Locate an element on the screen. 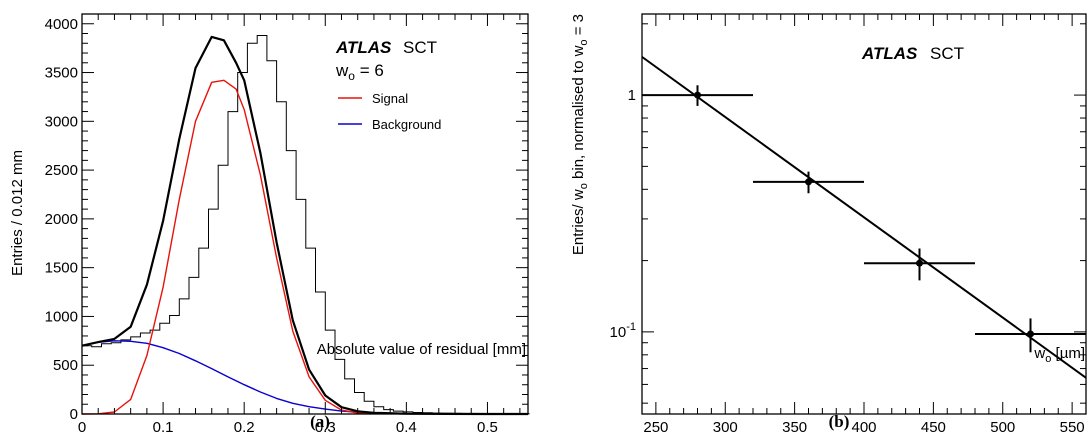 The image size is (1088, 434). y-tick-label: 0 is located at coordinates (74, 414).